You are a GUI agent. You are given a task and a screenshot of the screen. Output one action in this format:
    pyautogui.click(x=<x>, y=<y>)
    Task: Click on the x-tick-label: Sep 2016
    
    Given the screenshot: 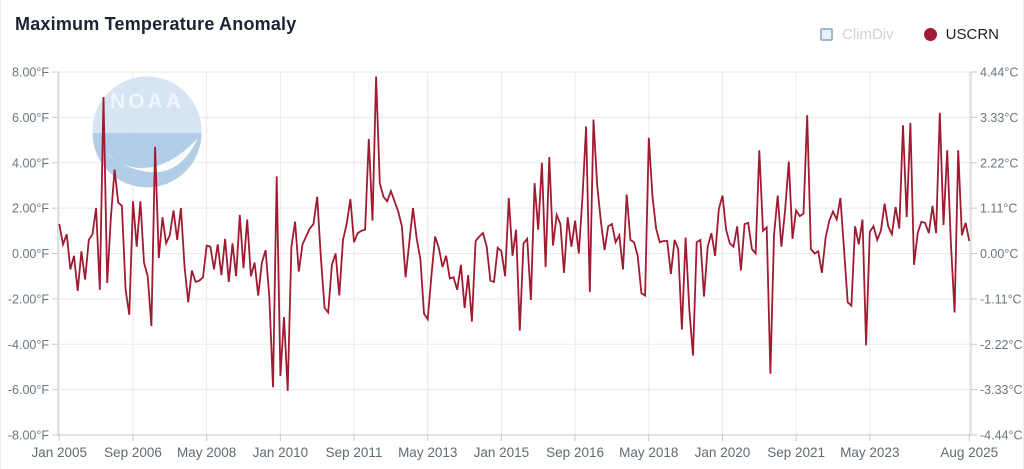 What is the action you would take?
    pyautogui.click(x=575, y=452)
    